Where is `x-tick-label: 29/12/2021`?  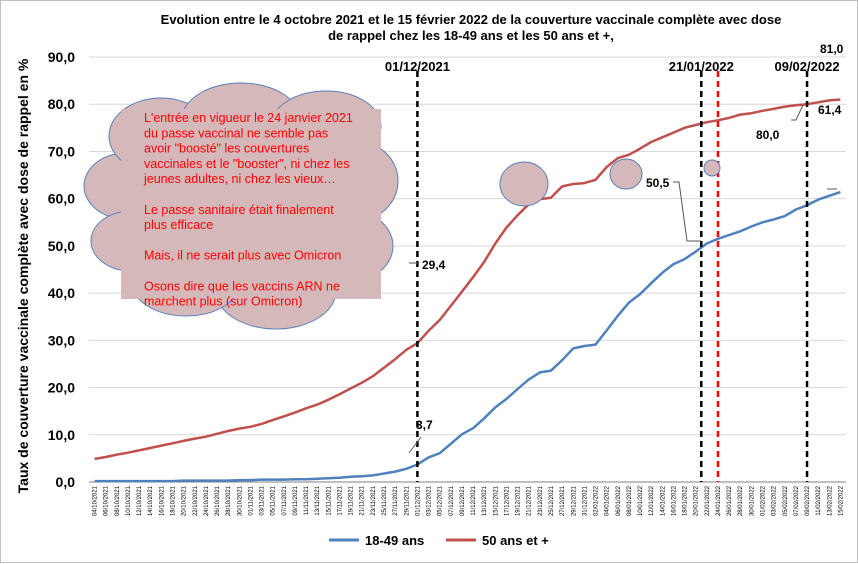
x-tick-label: 29/12/2021 is located at coordinates (574, 500).